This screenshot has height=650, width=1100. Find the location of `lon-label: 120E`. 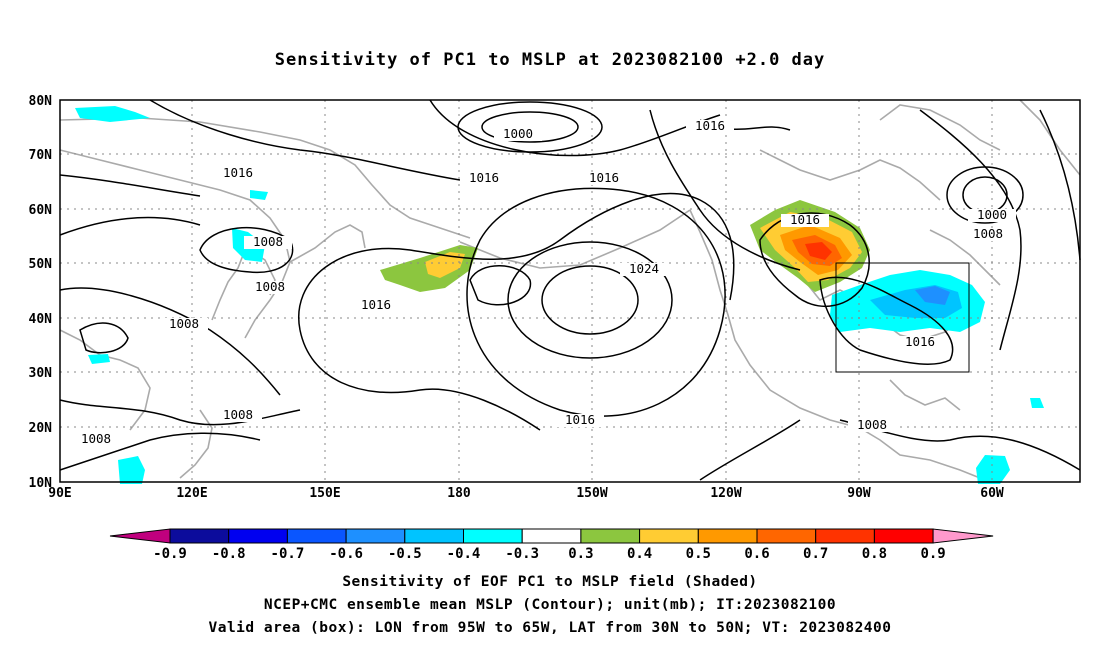

lon-label: 120E is located at coordinates (191, 493).